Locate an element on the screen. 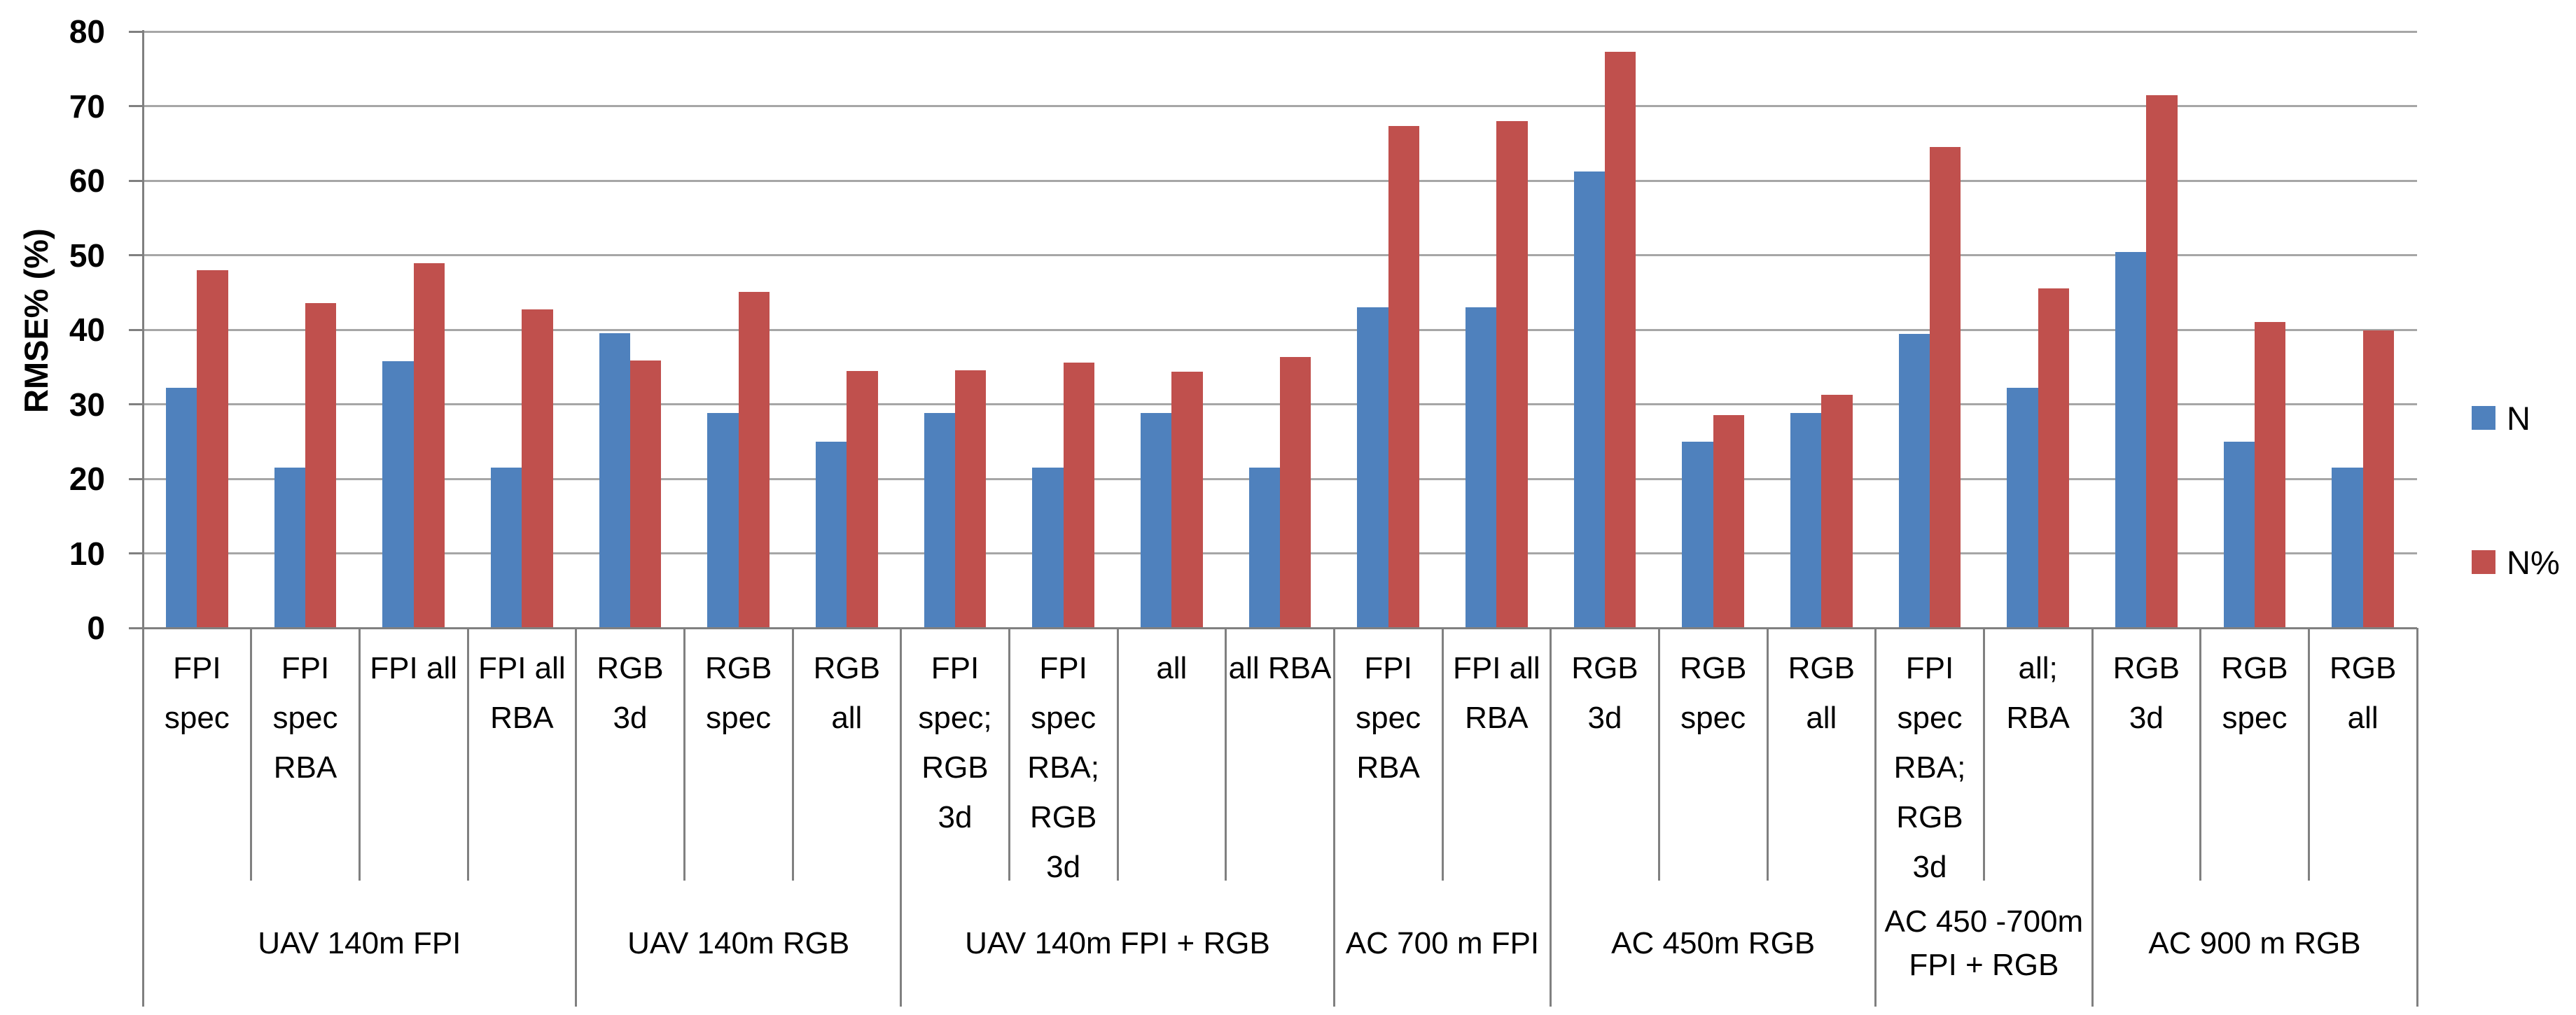 The height and width of the screenshot is (1015, 2576). y-tick-label-0: 0 is located at coordinates (96, 628).